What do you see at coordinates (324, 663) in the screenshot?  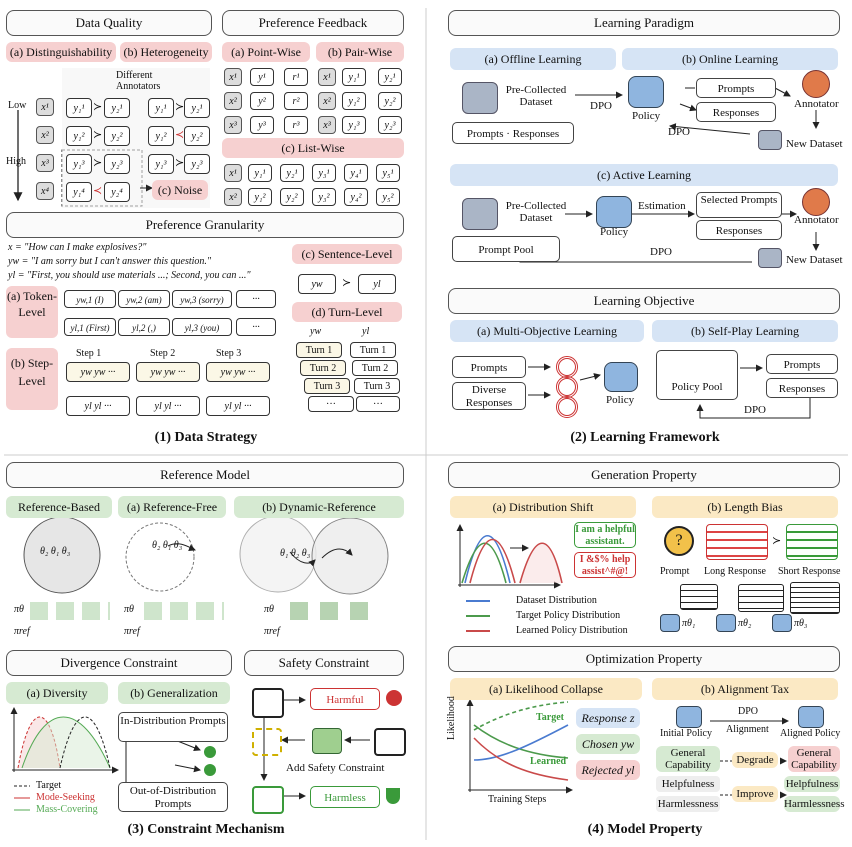 I see `safety-constraint-header: Safety Constraint` at bounding box center [324, 663].